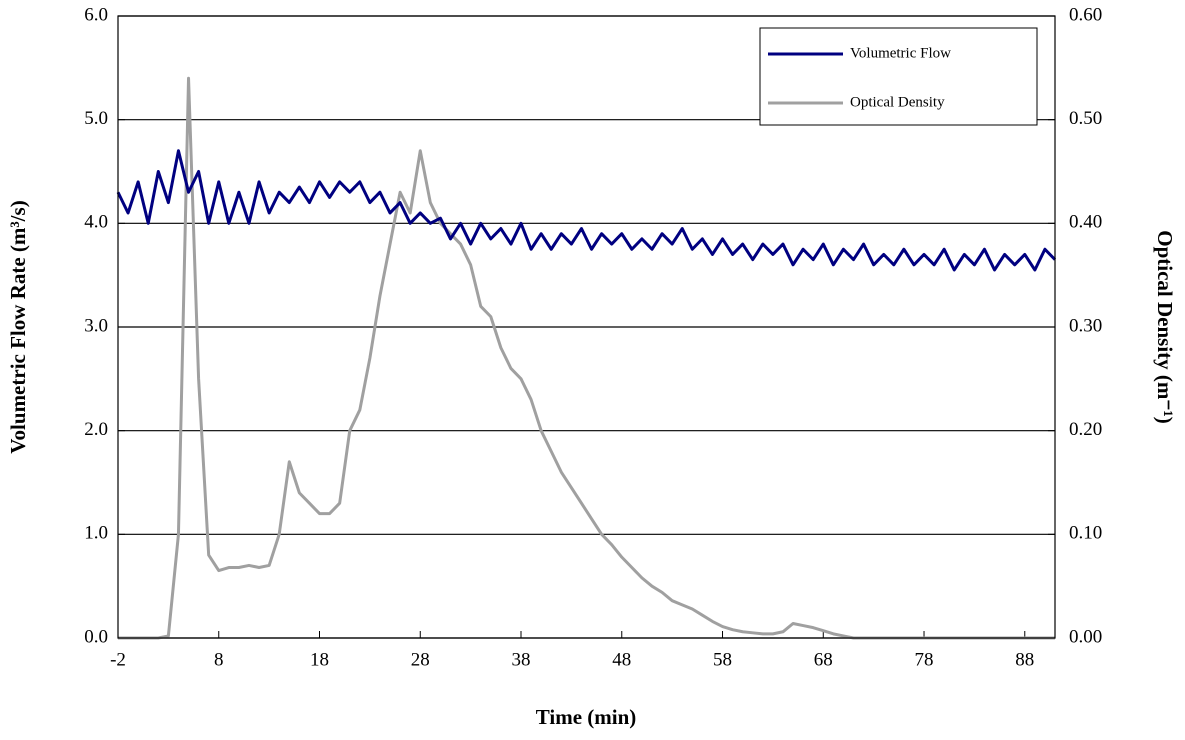  What do you see at coordinates (722, 659) in the screenshot?
I see `x-tick-label: 58` at bounding box center [722, 659].